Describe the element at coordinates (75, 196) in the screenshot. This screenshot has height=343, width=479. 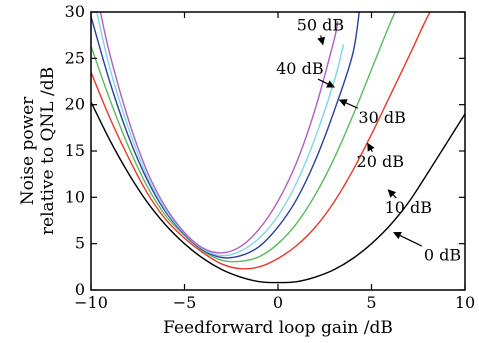
I see `y-tick-label: 10` at that location.